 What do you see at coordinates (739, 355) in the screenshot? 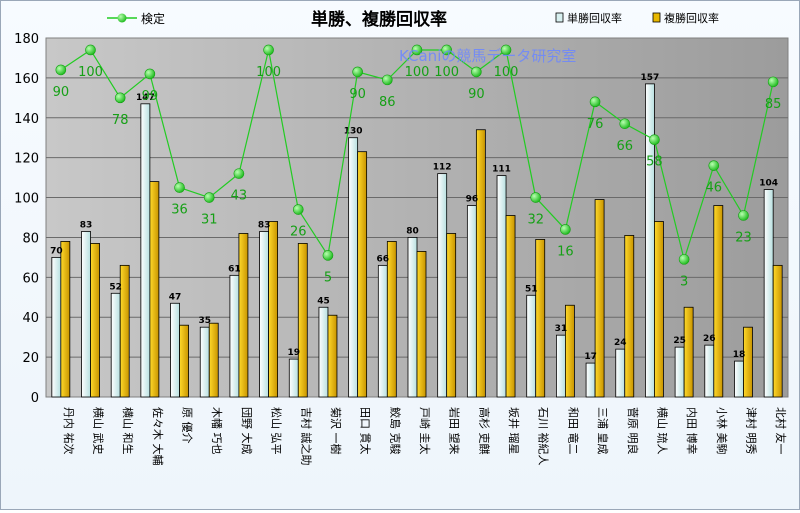
I see `data-label-tansho: 18` at bounding box center [739, 355].